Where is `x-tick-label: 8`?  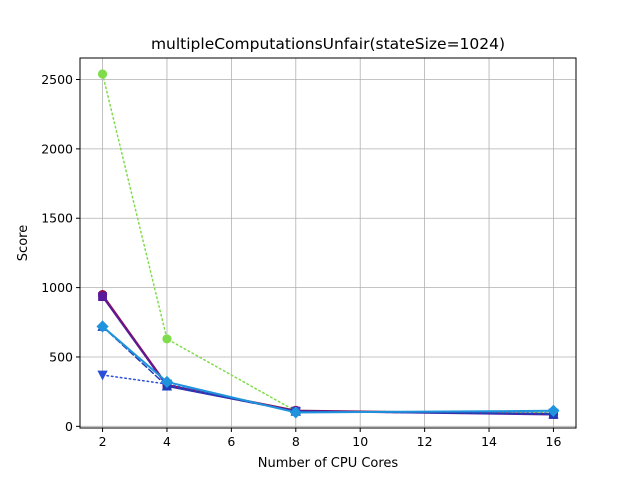 x-tick-label: 8 is located at coordinates (296, 441).